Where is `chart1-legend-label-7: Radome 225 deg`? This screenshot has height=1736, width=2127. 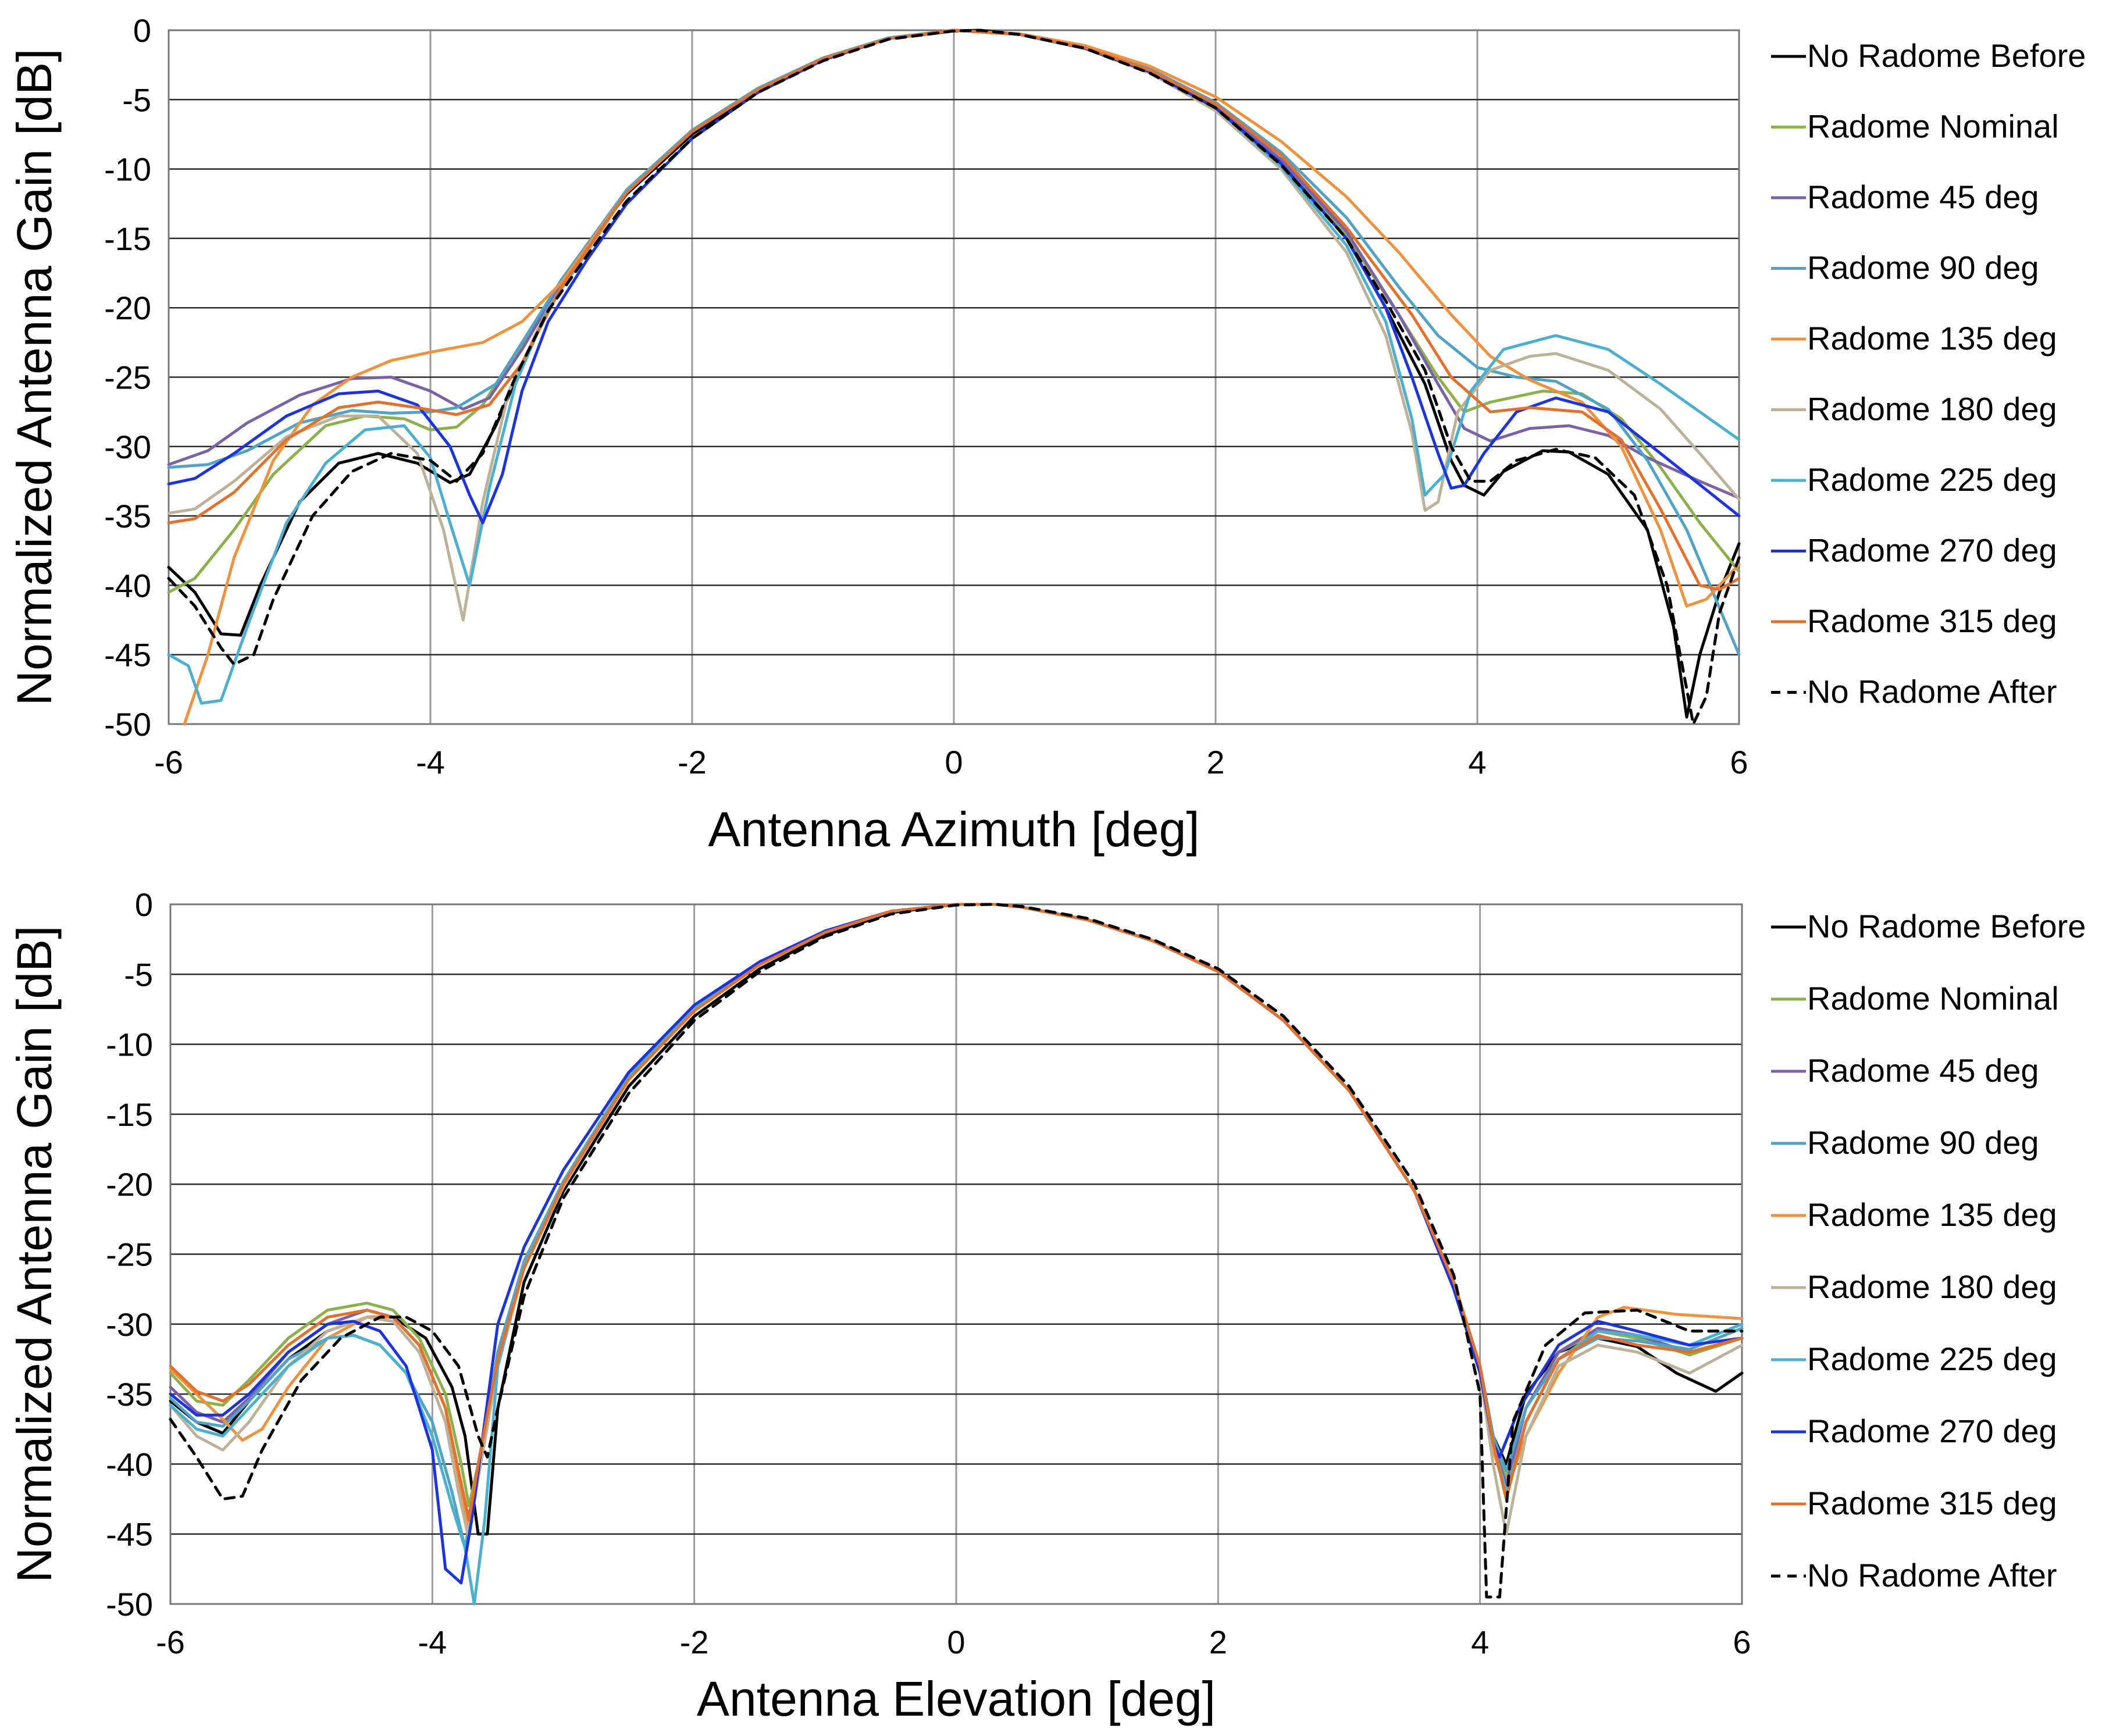
chart1-legend-label-7: Radome 225 deg is located at coordinates (1932, 479).